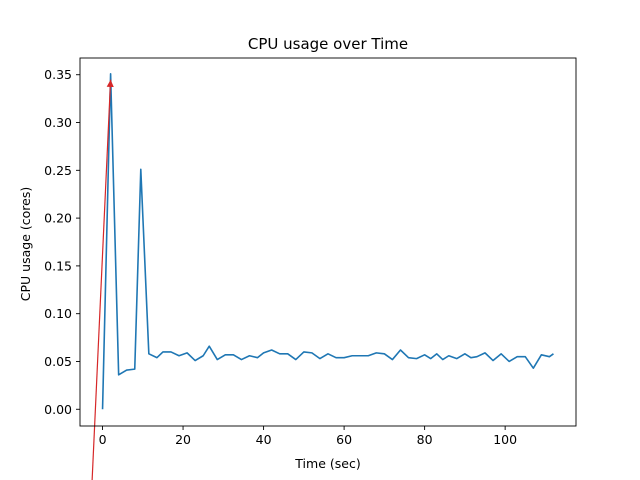 Image resolution: width=640 pixels, height=480 pixels. I want to click on y-tick-label: 0.20, so click(58, 218).